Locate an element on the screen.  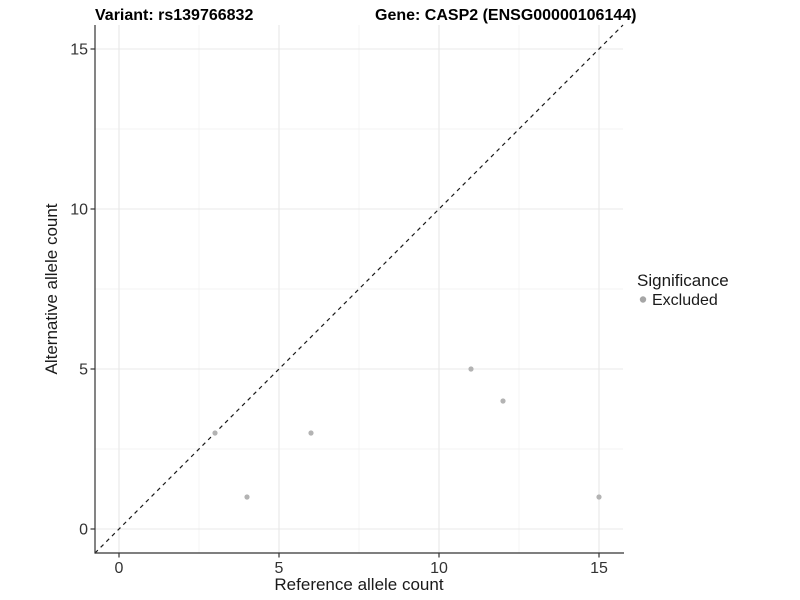
y-tick-label: 10 is located at coordinates (79, 210).